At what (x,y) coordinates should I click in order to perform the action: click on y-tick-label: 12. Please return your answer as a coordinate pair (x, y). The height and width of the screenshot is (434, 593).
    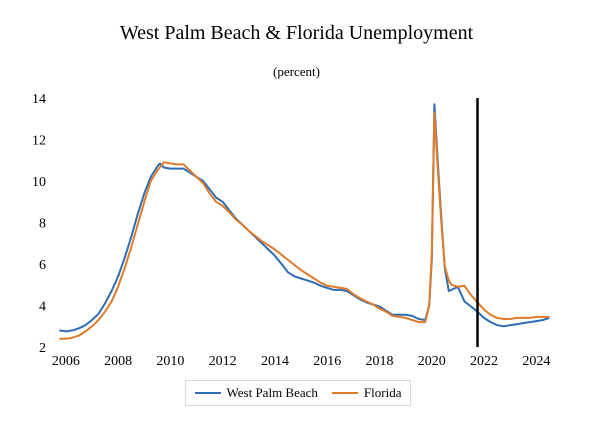
    Looking at the image, I should click on (39, 141).